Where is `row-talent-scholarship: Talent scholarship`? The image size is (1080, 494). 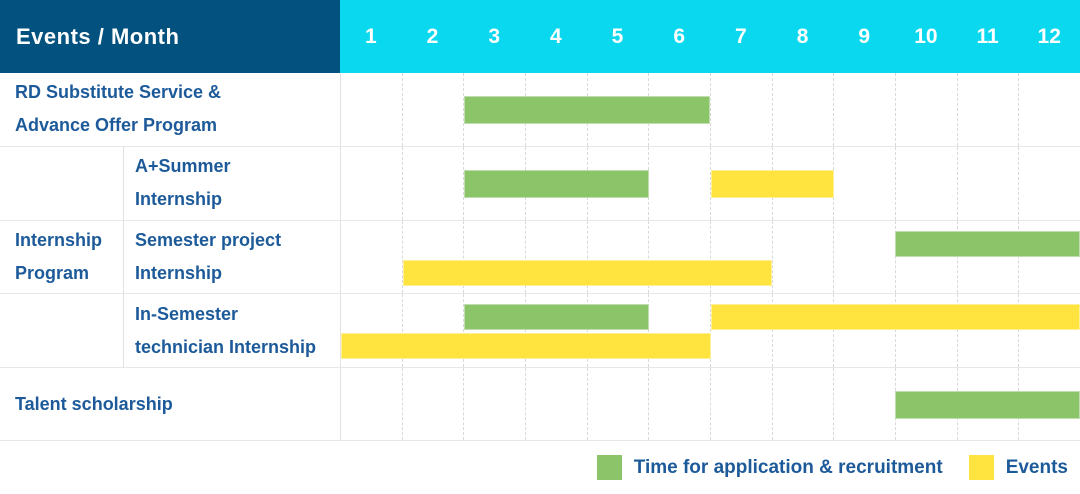 row-talent-scholarship: Talent scholarship is located at coordinates (540, 404).